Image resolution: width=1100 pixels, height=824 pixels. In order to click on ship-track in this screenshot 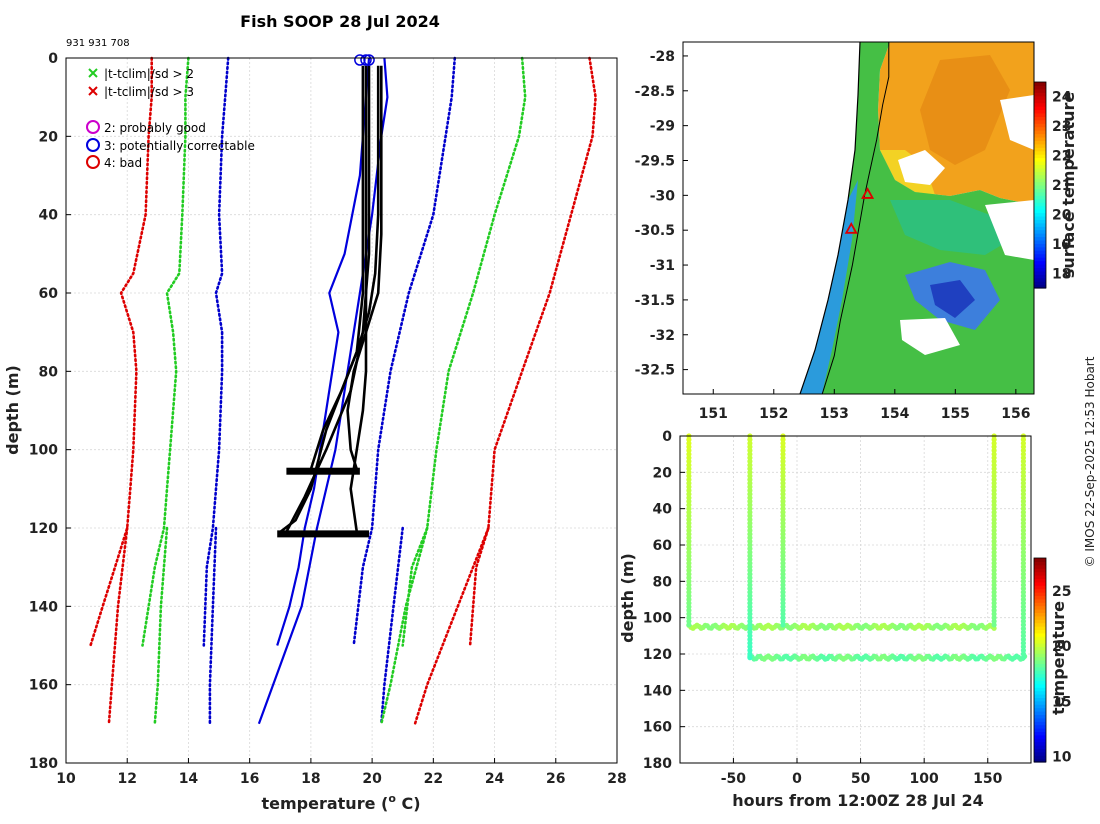, I will do `click(855, 218)`.